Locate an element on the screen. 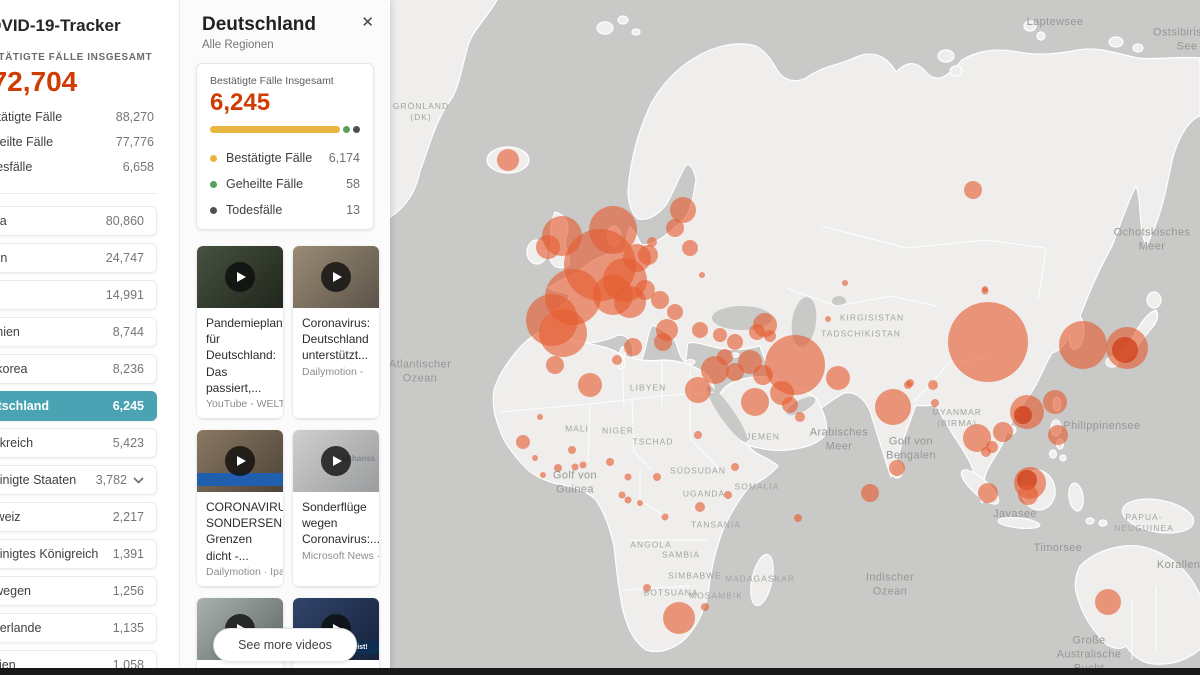 Image resolution: width=1200 pixels, height=675 pixels. country-row: Iran14,991 is located at coordinates (78, 295).